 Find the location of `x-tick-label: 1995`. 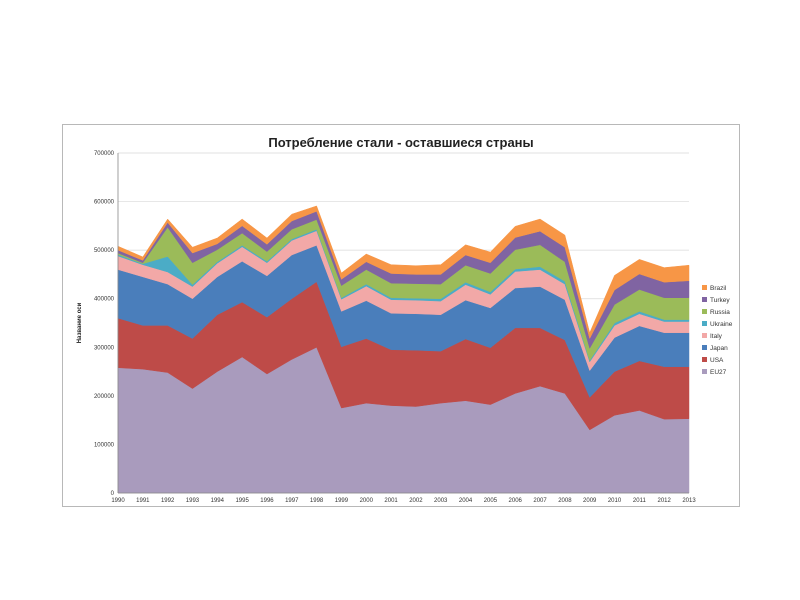

x-tick-label: 1995 is located at coordinates (242, 501).